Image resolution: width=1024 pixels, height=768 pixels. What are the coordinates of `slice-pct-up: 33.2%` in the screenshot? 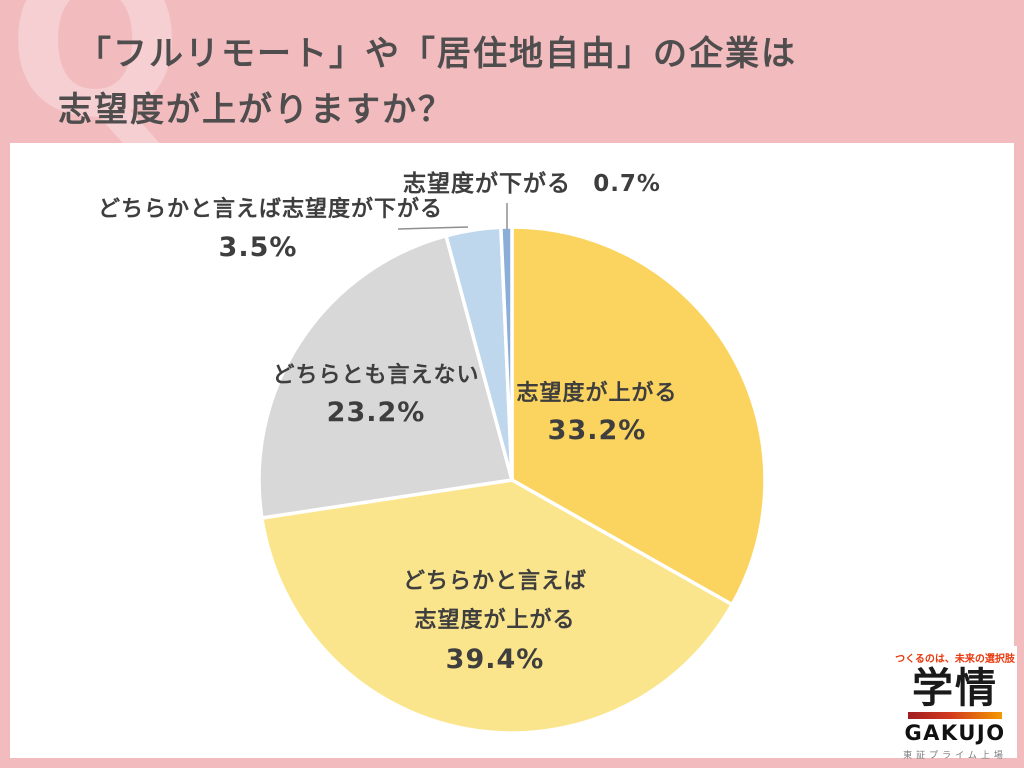 It's located at (597, 430).